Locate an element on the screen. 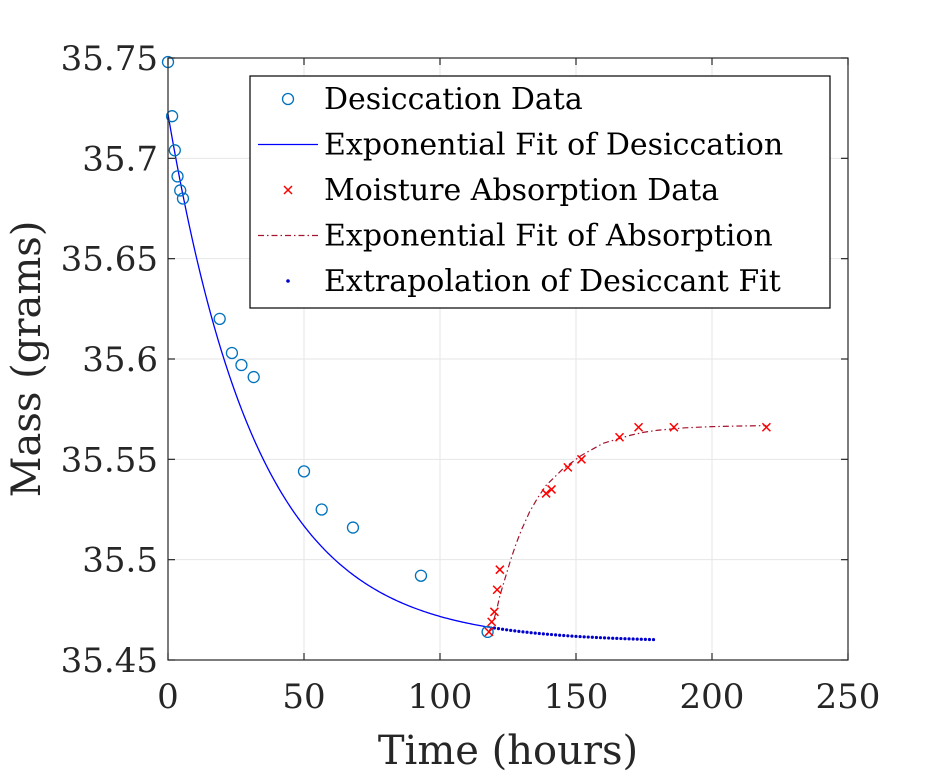 Image resolution: width=938 pixels, height=781 pixels. legend-label: Exponential Fit of Absorption is located at coordinates (548, 236).